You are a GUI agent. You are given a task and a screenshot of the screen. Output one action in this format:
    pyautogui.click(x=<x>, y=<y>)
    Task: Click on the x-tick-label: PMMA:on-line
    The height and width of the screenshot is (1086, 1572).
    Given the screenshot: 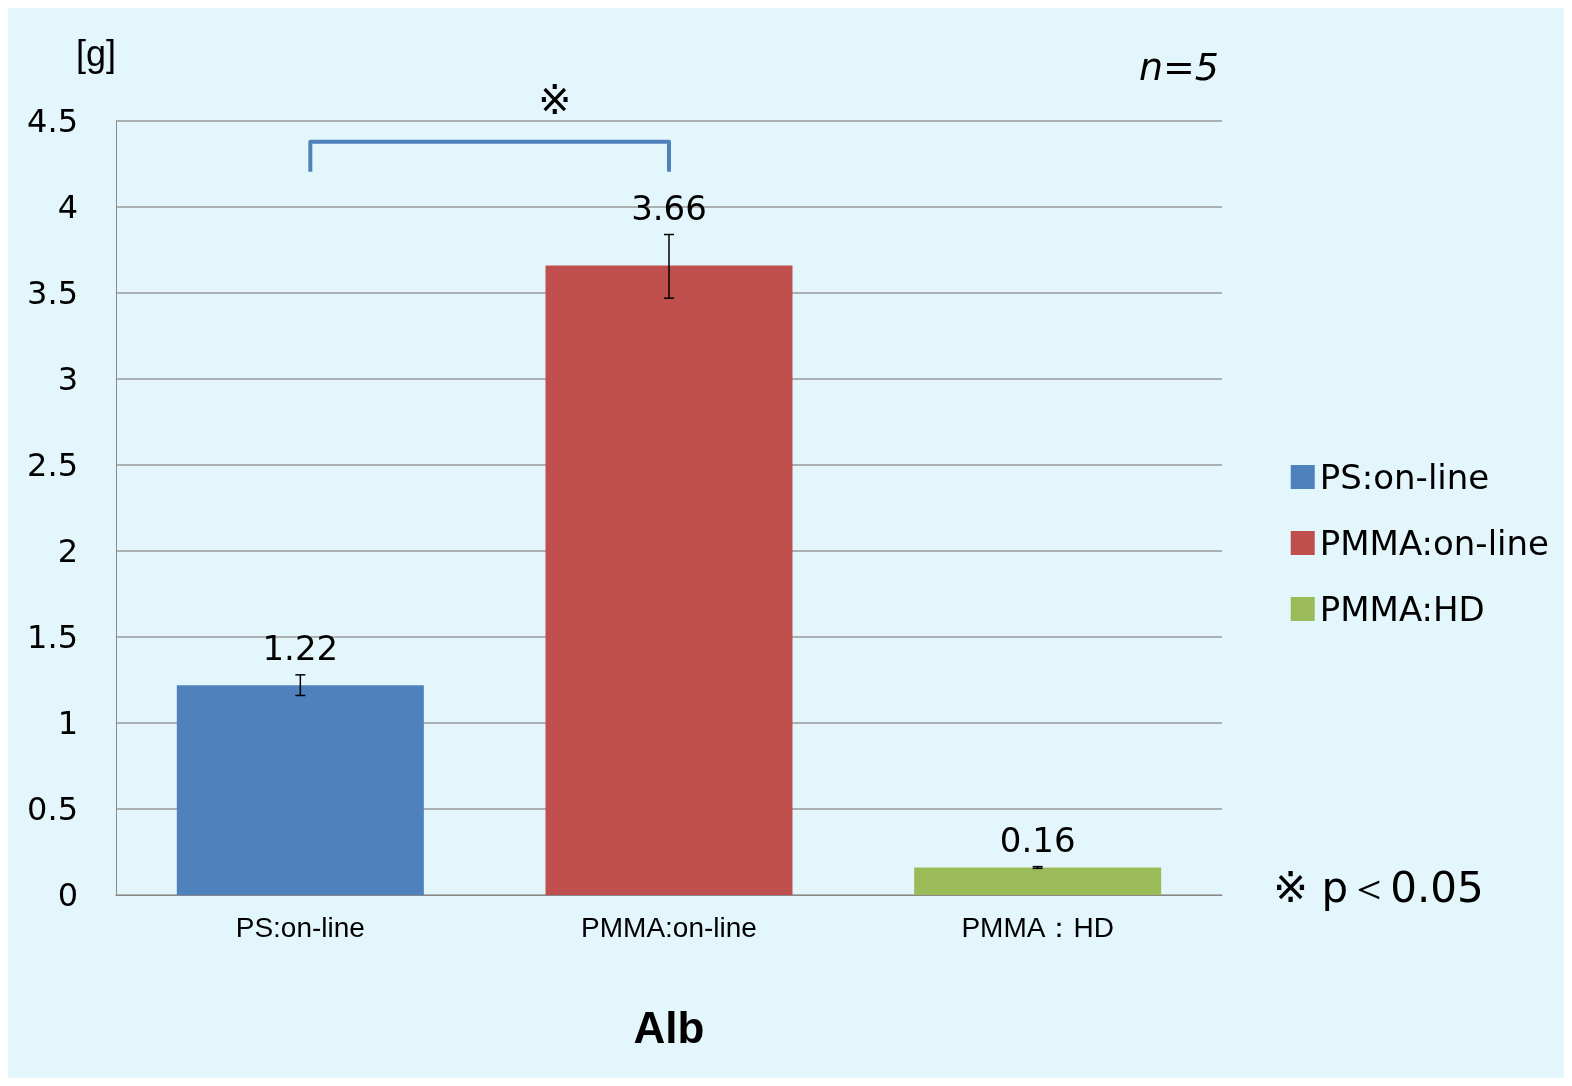 What is the action you would take?
    pyautogui.click(x=669, y=927)
    